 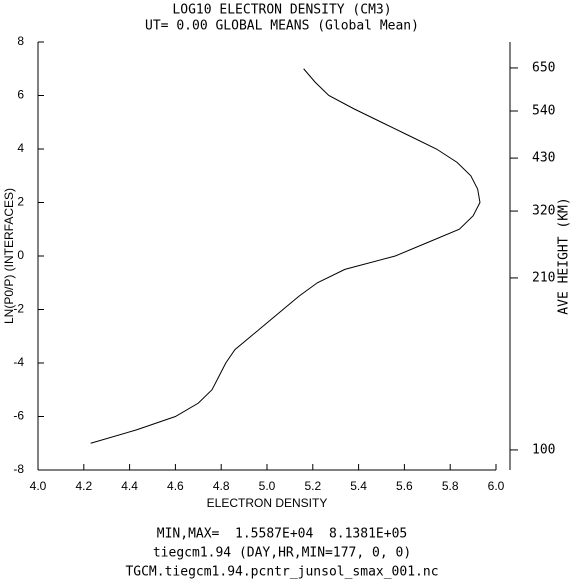 What do you see at coordinates (18, 416) in the screenshot?
I see `y-tick-label: -6` at bounding box center [18, 416].